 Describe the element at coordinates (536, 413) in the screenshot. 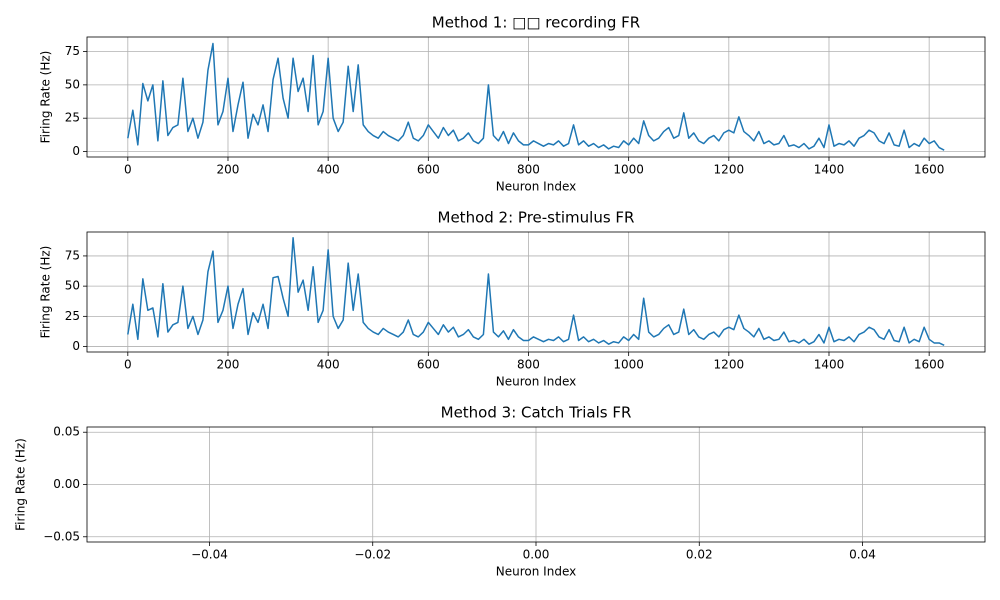

I see `chart-title: Method 3: Catch Trials FR` at that location.